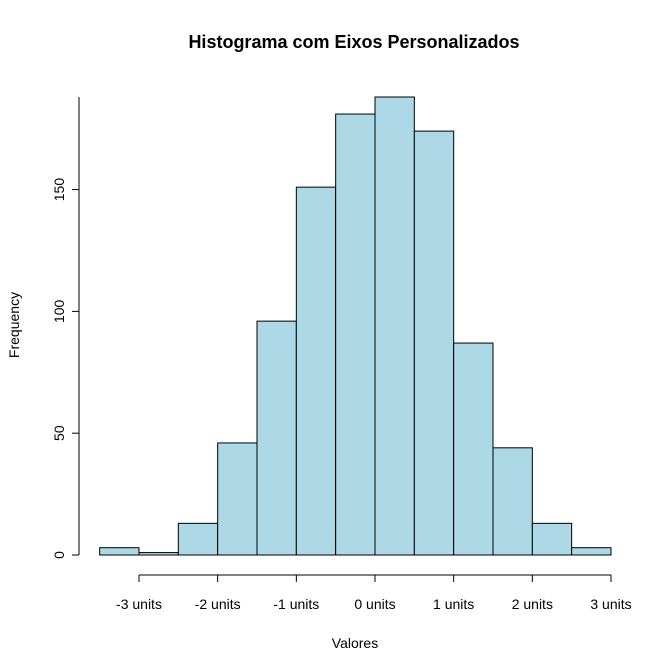 Image resolution: width=672 pixels, height=672 pixels. I want to click on y-axis: 0 50 100 150, so click(65, 328).